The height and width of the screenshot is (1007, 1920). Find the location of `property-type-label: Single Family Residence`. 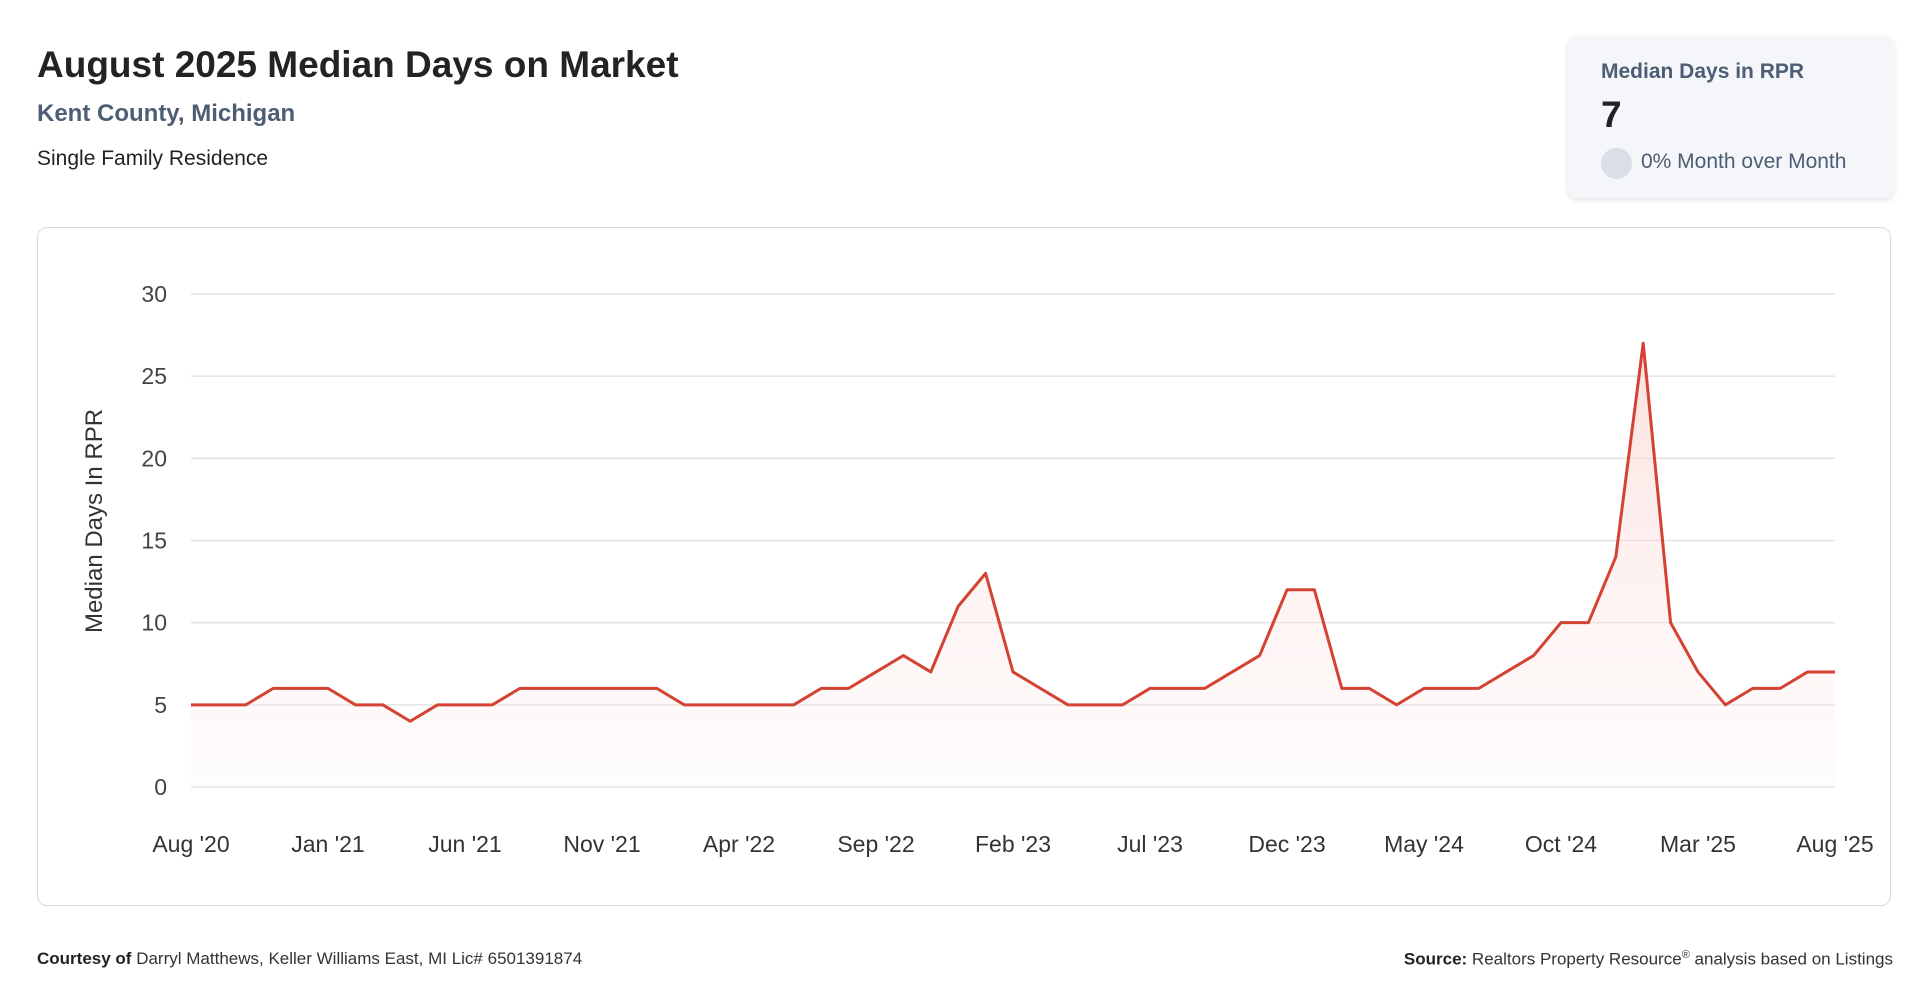

property-type-label: Single Family Residence is located at coordinates (153, 158).